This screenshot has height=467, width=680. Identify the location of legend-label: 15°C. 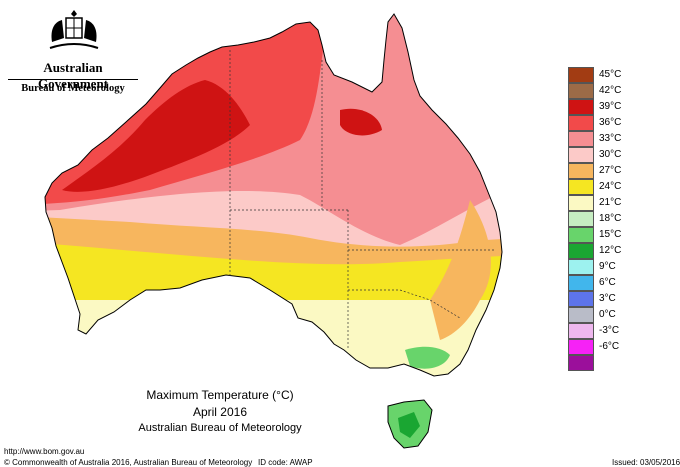
(610, 234).